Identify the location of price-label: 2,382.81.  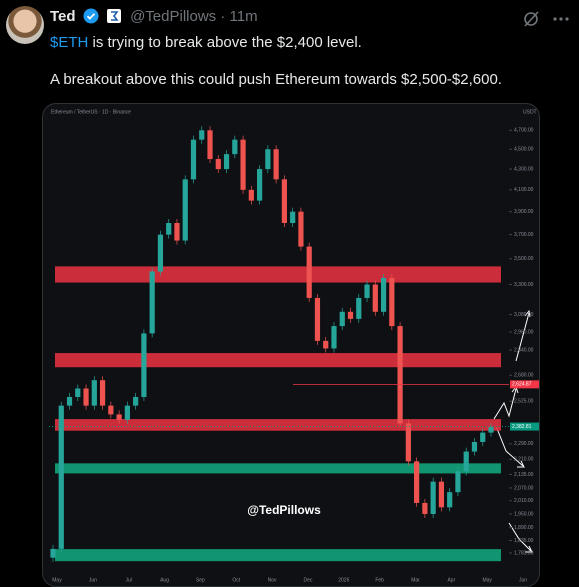
(522, 427).